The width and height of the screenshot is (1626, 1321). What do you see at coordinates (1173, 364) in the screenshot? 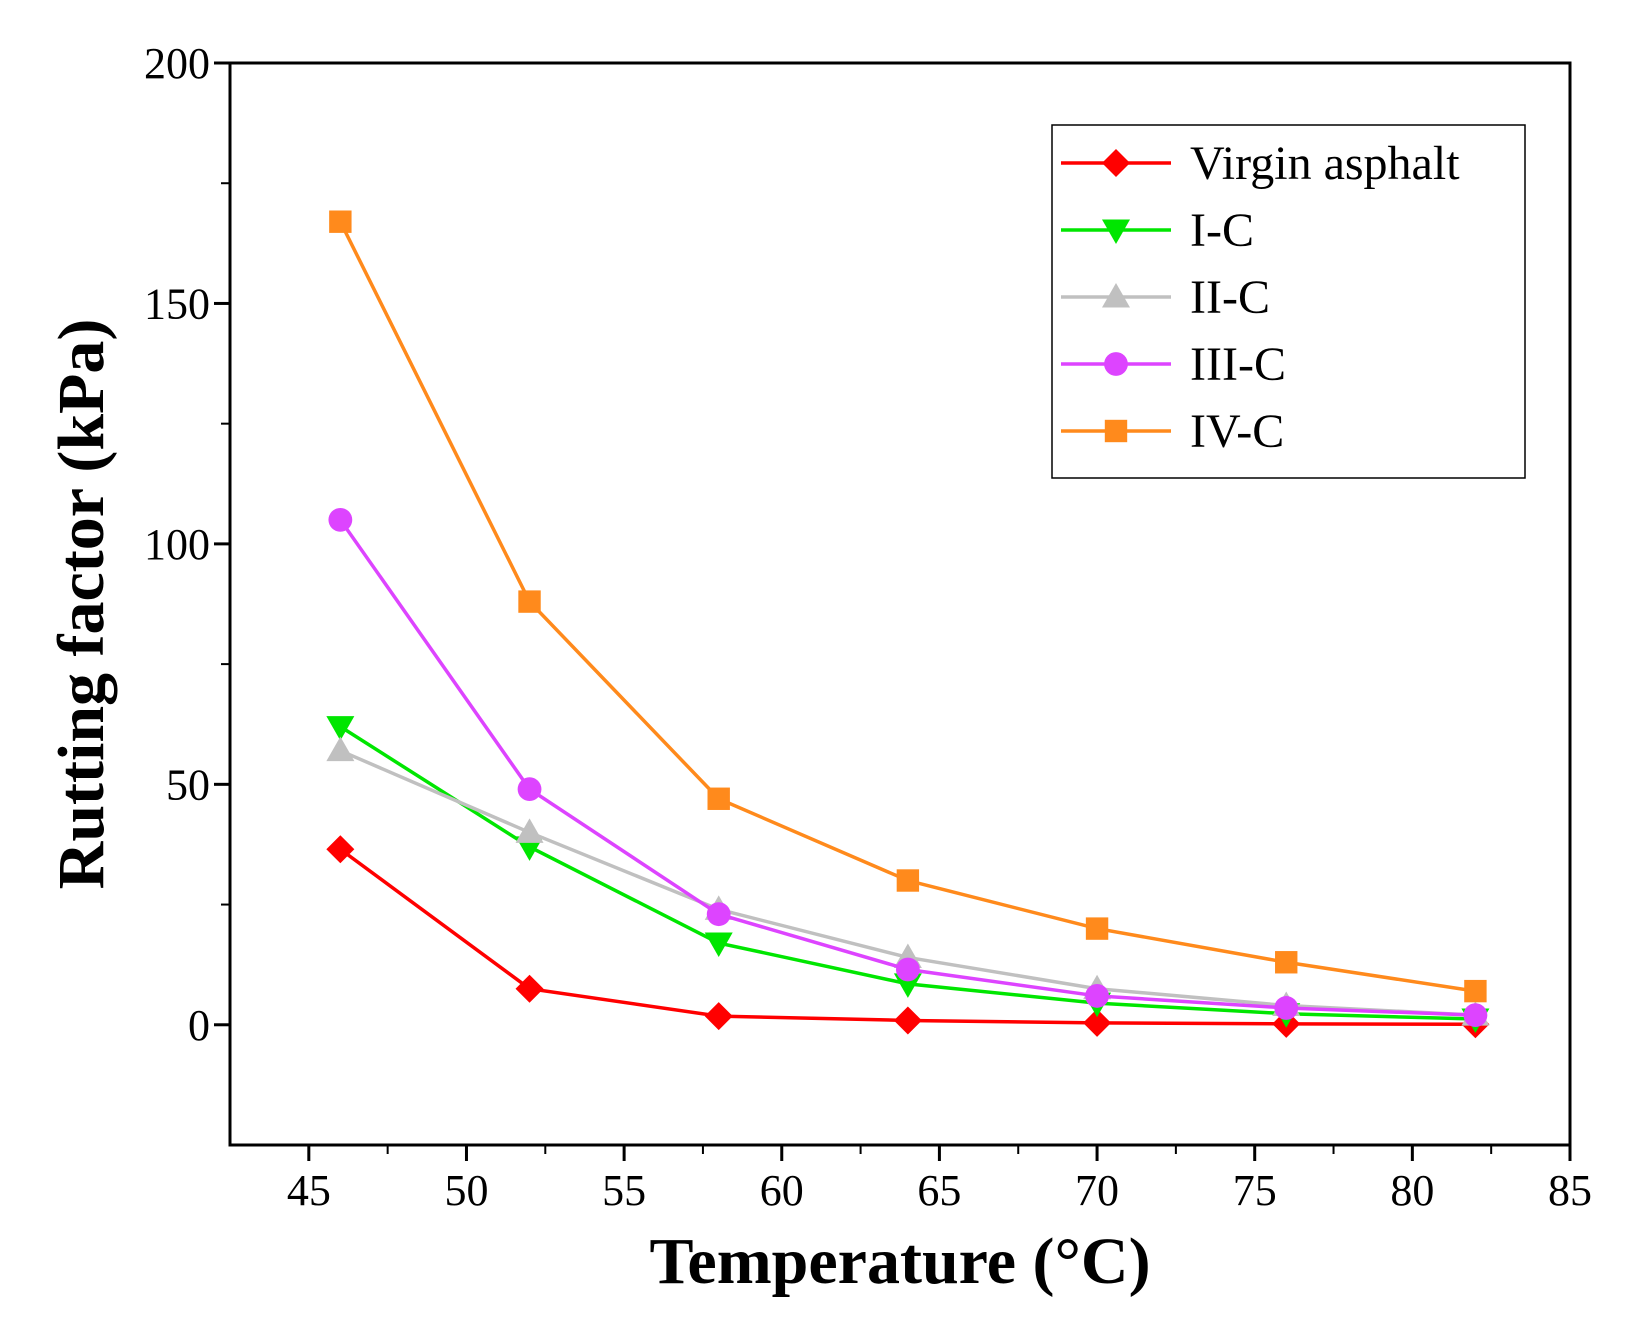
I see `legend-entry: III-C` at bounding box center [1173, 364].